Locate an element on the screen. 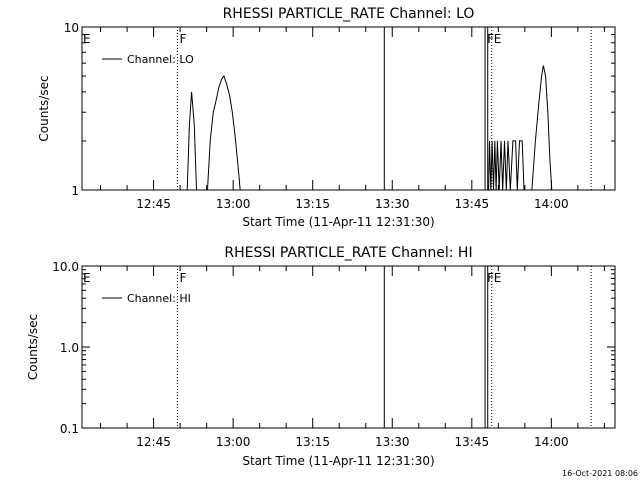  panel-1-x-tick-label: 14:00 is located at coordinates (551, 442).